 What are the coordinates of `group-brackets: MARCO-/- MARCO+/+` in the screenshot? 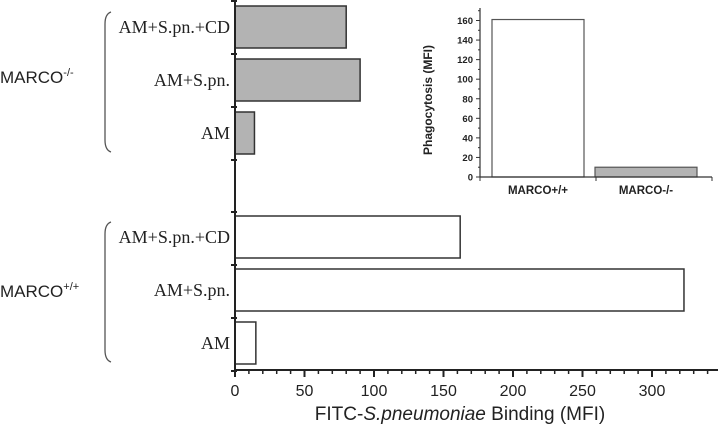 It's located at (56, 187).